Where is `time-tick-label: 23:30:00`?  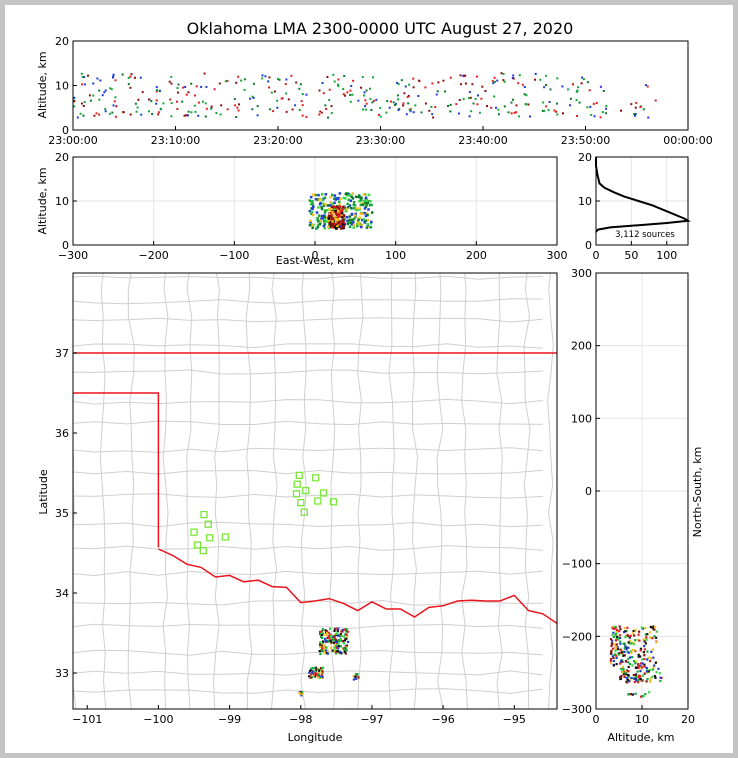 time-tick-label: 23:30:00 is located at coordinates (380, 140).